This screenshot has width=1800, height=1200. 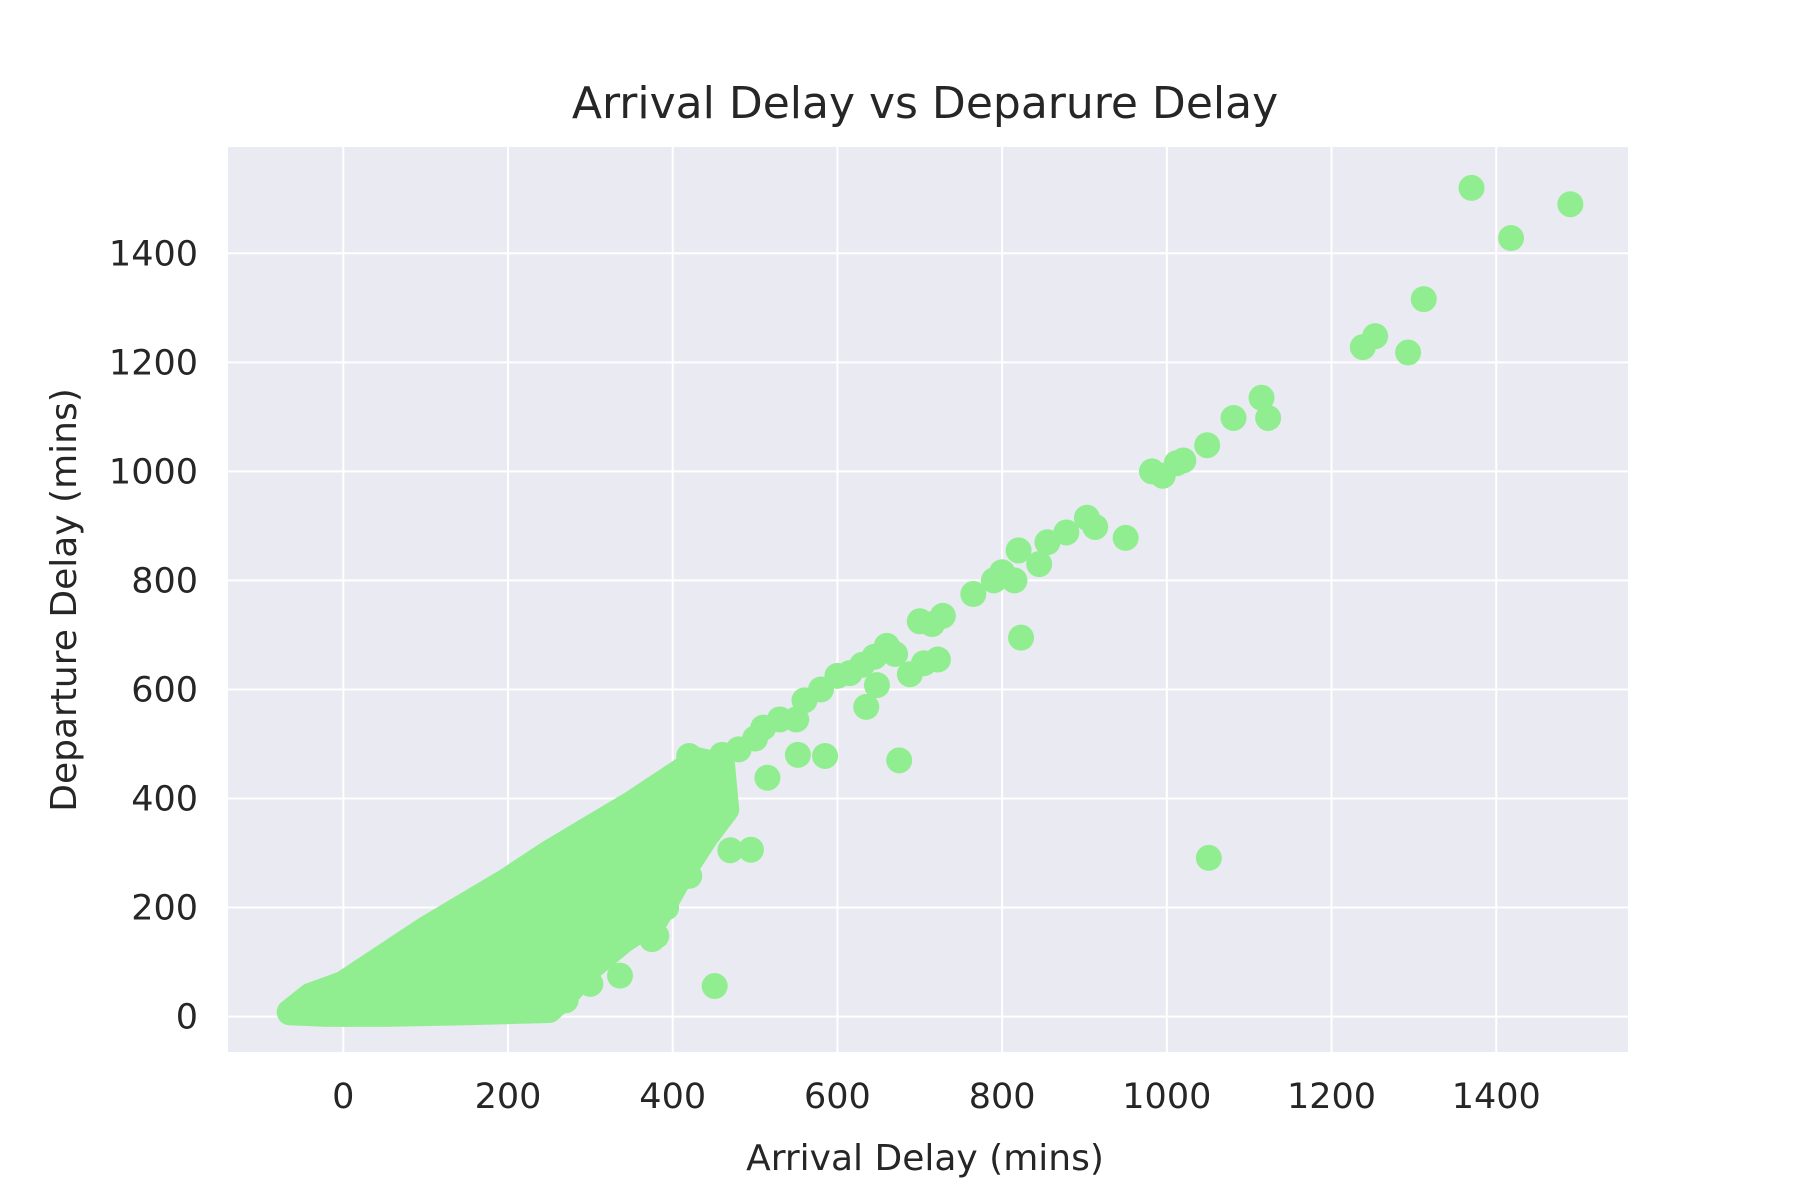 I want to click on y-tick-labels: 0 200 400 600 800 1000 1200 1400, so click(x=153, y=635).